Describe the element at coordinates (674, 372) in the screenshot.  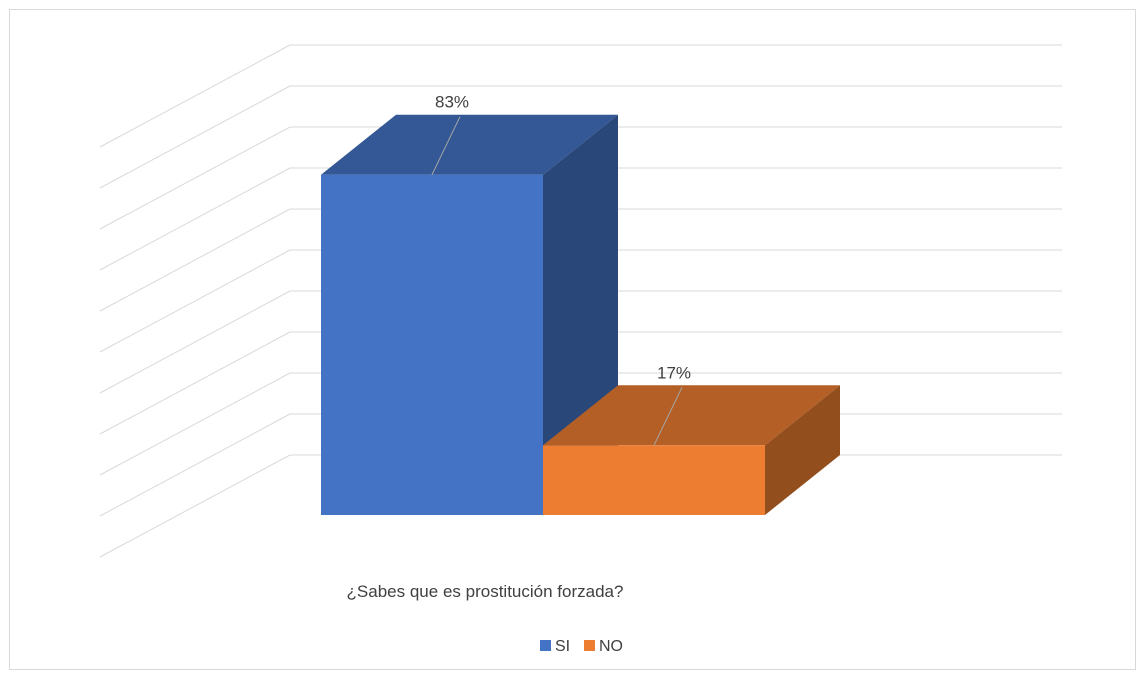
I see `data-label-no: 17%` at that location.